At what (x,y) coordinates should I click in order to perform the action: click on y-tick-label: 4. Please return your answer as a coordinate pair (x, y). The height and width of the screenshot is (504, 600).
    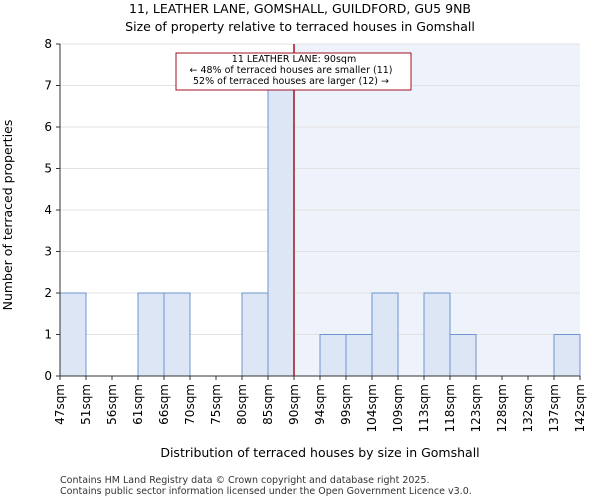
    Looking at the image, I should click on (48, 210).